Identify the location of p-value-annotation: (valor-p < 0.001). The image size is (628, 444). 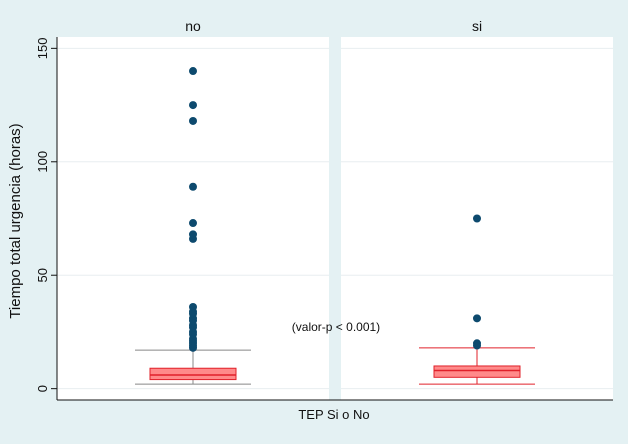
(336, 327).